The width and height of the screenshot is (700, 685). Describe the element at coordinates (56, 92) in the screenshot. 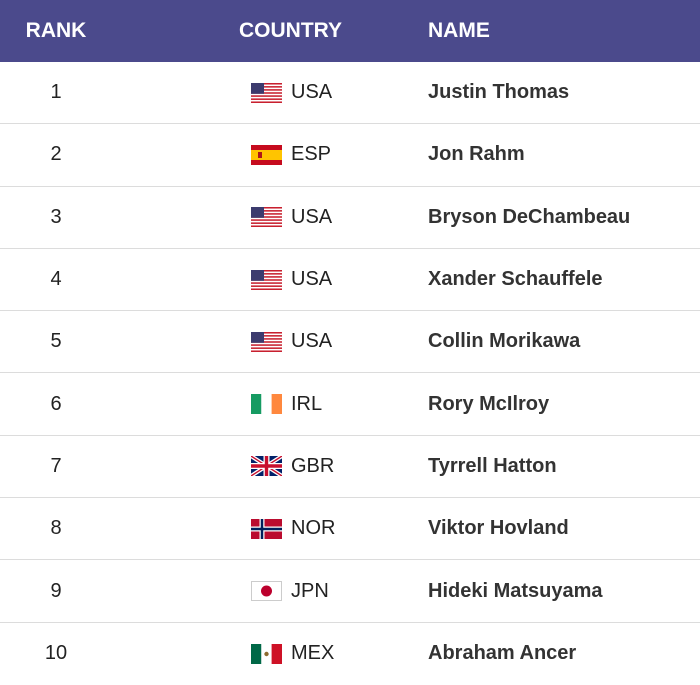

I see `rank-cell: 1` at that location.